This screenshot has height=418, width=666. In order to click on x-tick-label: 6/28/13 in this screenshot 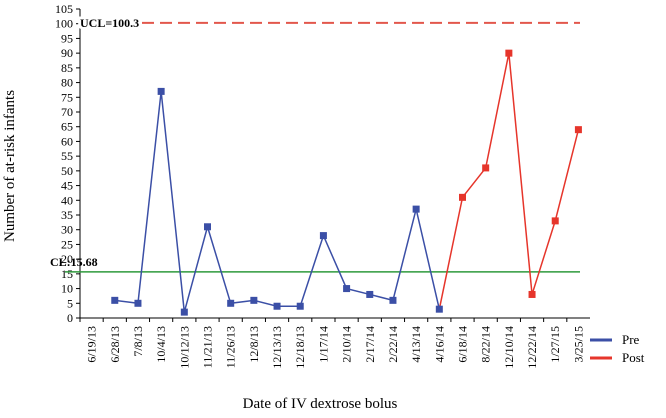, I will do `click(115, 344)`.